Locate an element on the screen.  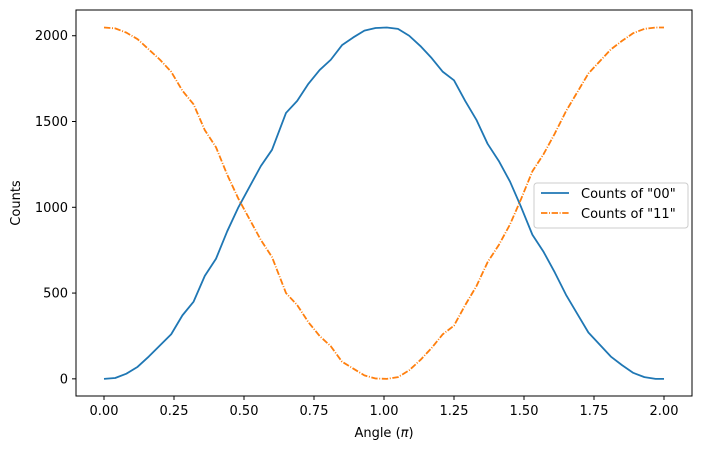
y-axis-label: Counts is located at coordinates (16, 203).